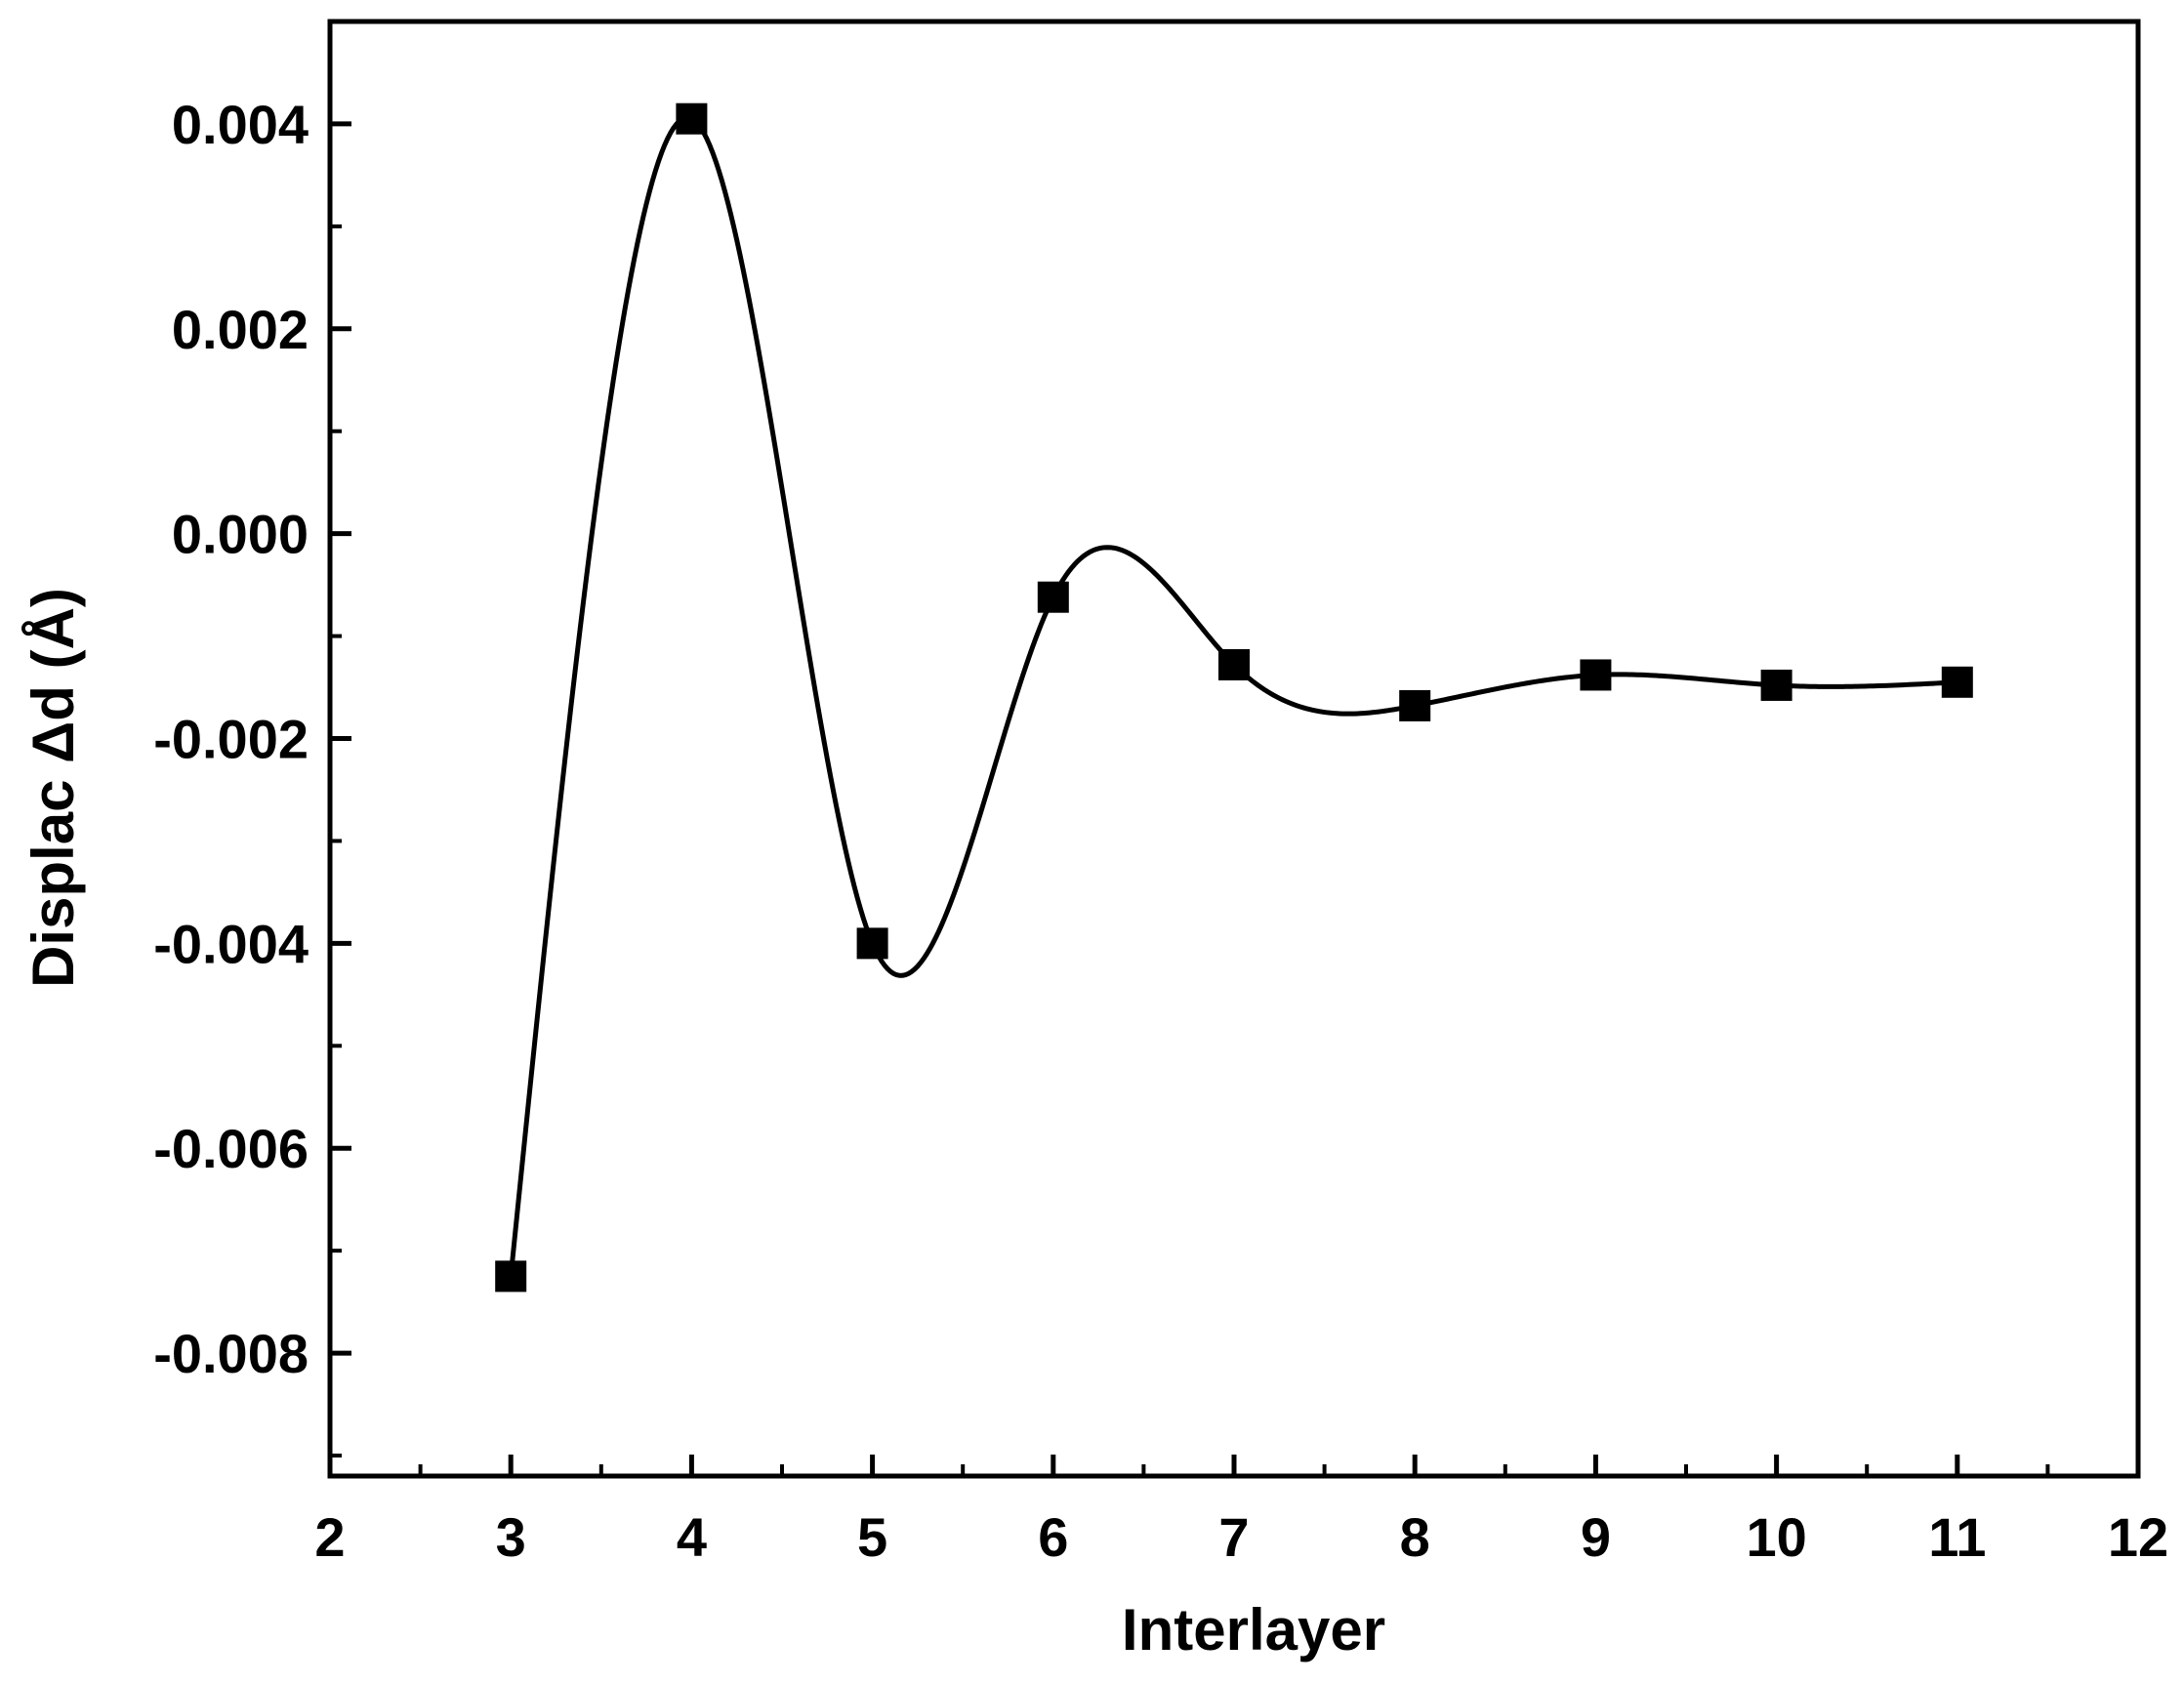 This screenshot has height=1683, width=2184. Describe the element at coordinates (692, 1537) in the screenshot. I see `x-tick-label: 4` at that location.